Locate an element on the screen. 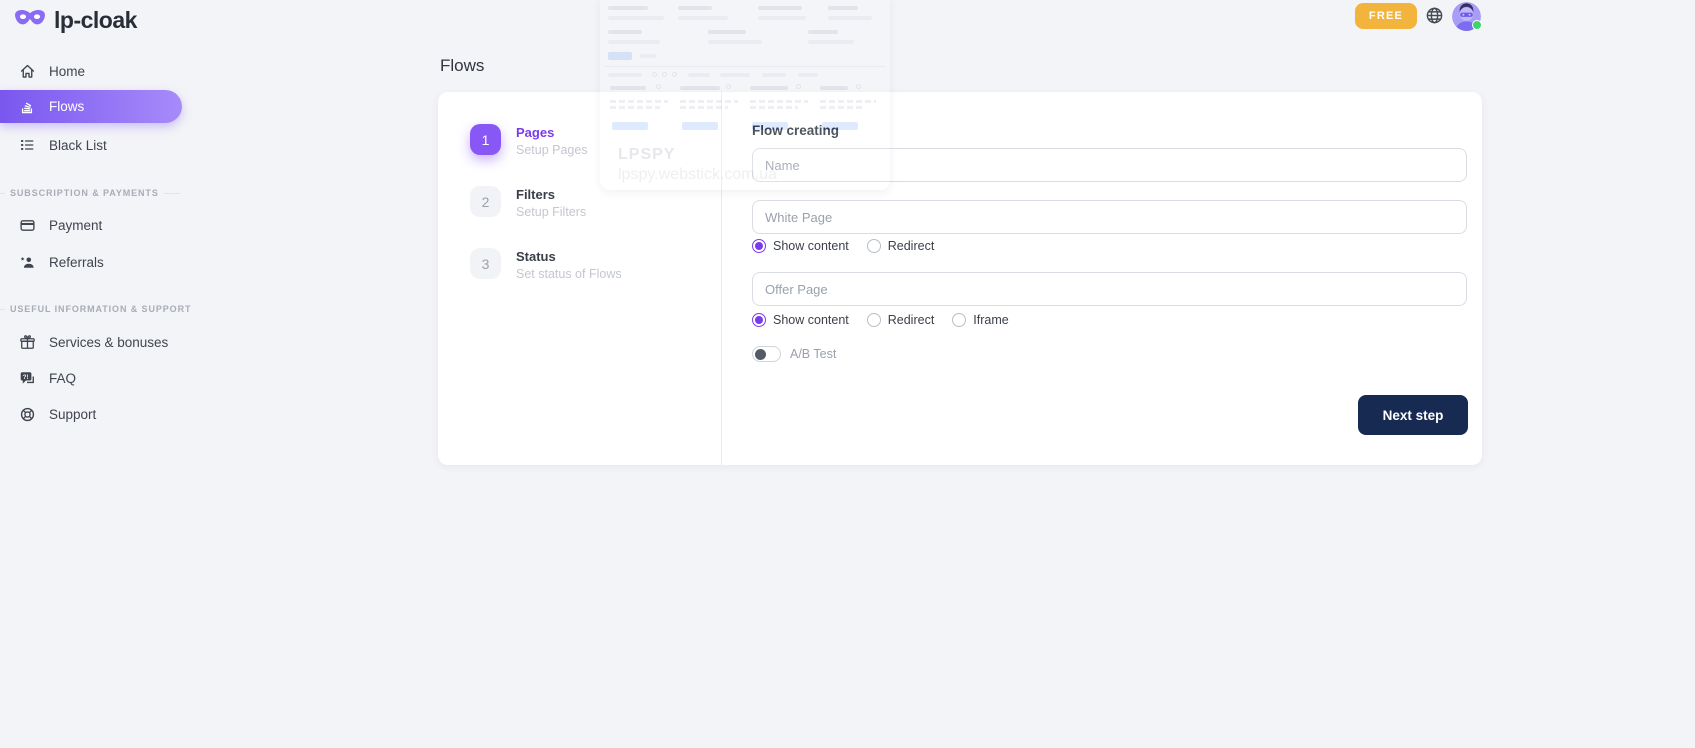 The height and width of the screenshot is (748, 1695). sidebar-section-support: USEFUL INFORMATION & SUPPORT is located at coordinates (95, 309).